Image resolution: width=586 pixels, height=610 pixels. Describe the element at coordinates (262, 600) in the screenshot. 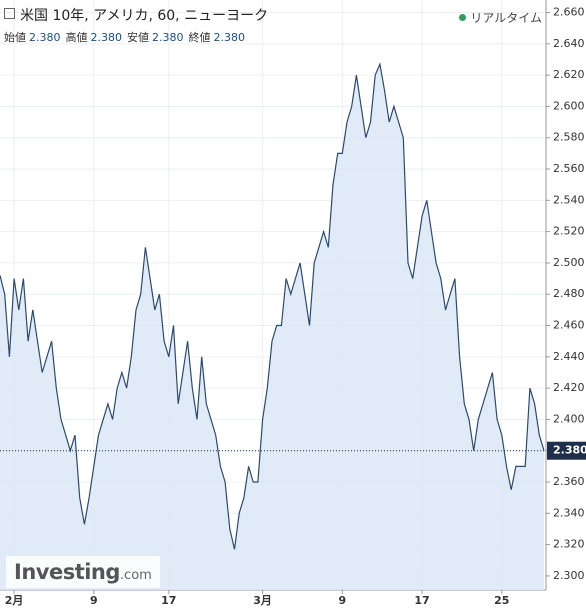

I see `x-tick-label: 3月` at that location.